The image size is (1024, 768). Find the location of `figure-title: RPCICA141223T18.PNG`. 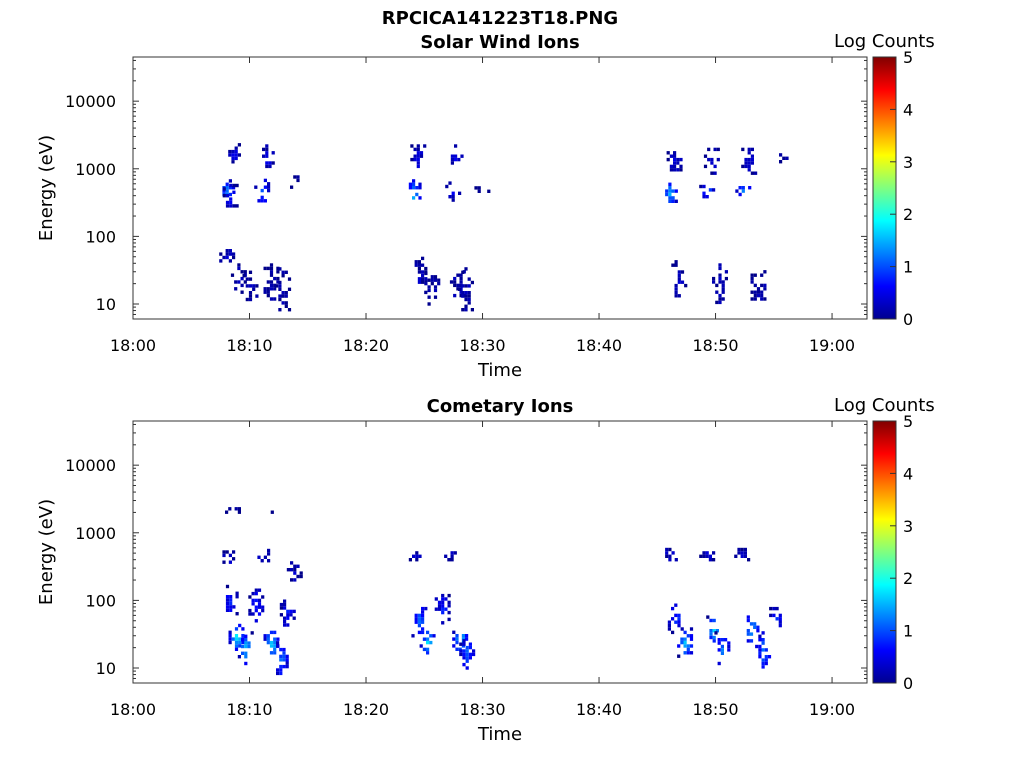

figure-title: RPCICA141223T18.PNG is located at coordinates (500, 18).